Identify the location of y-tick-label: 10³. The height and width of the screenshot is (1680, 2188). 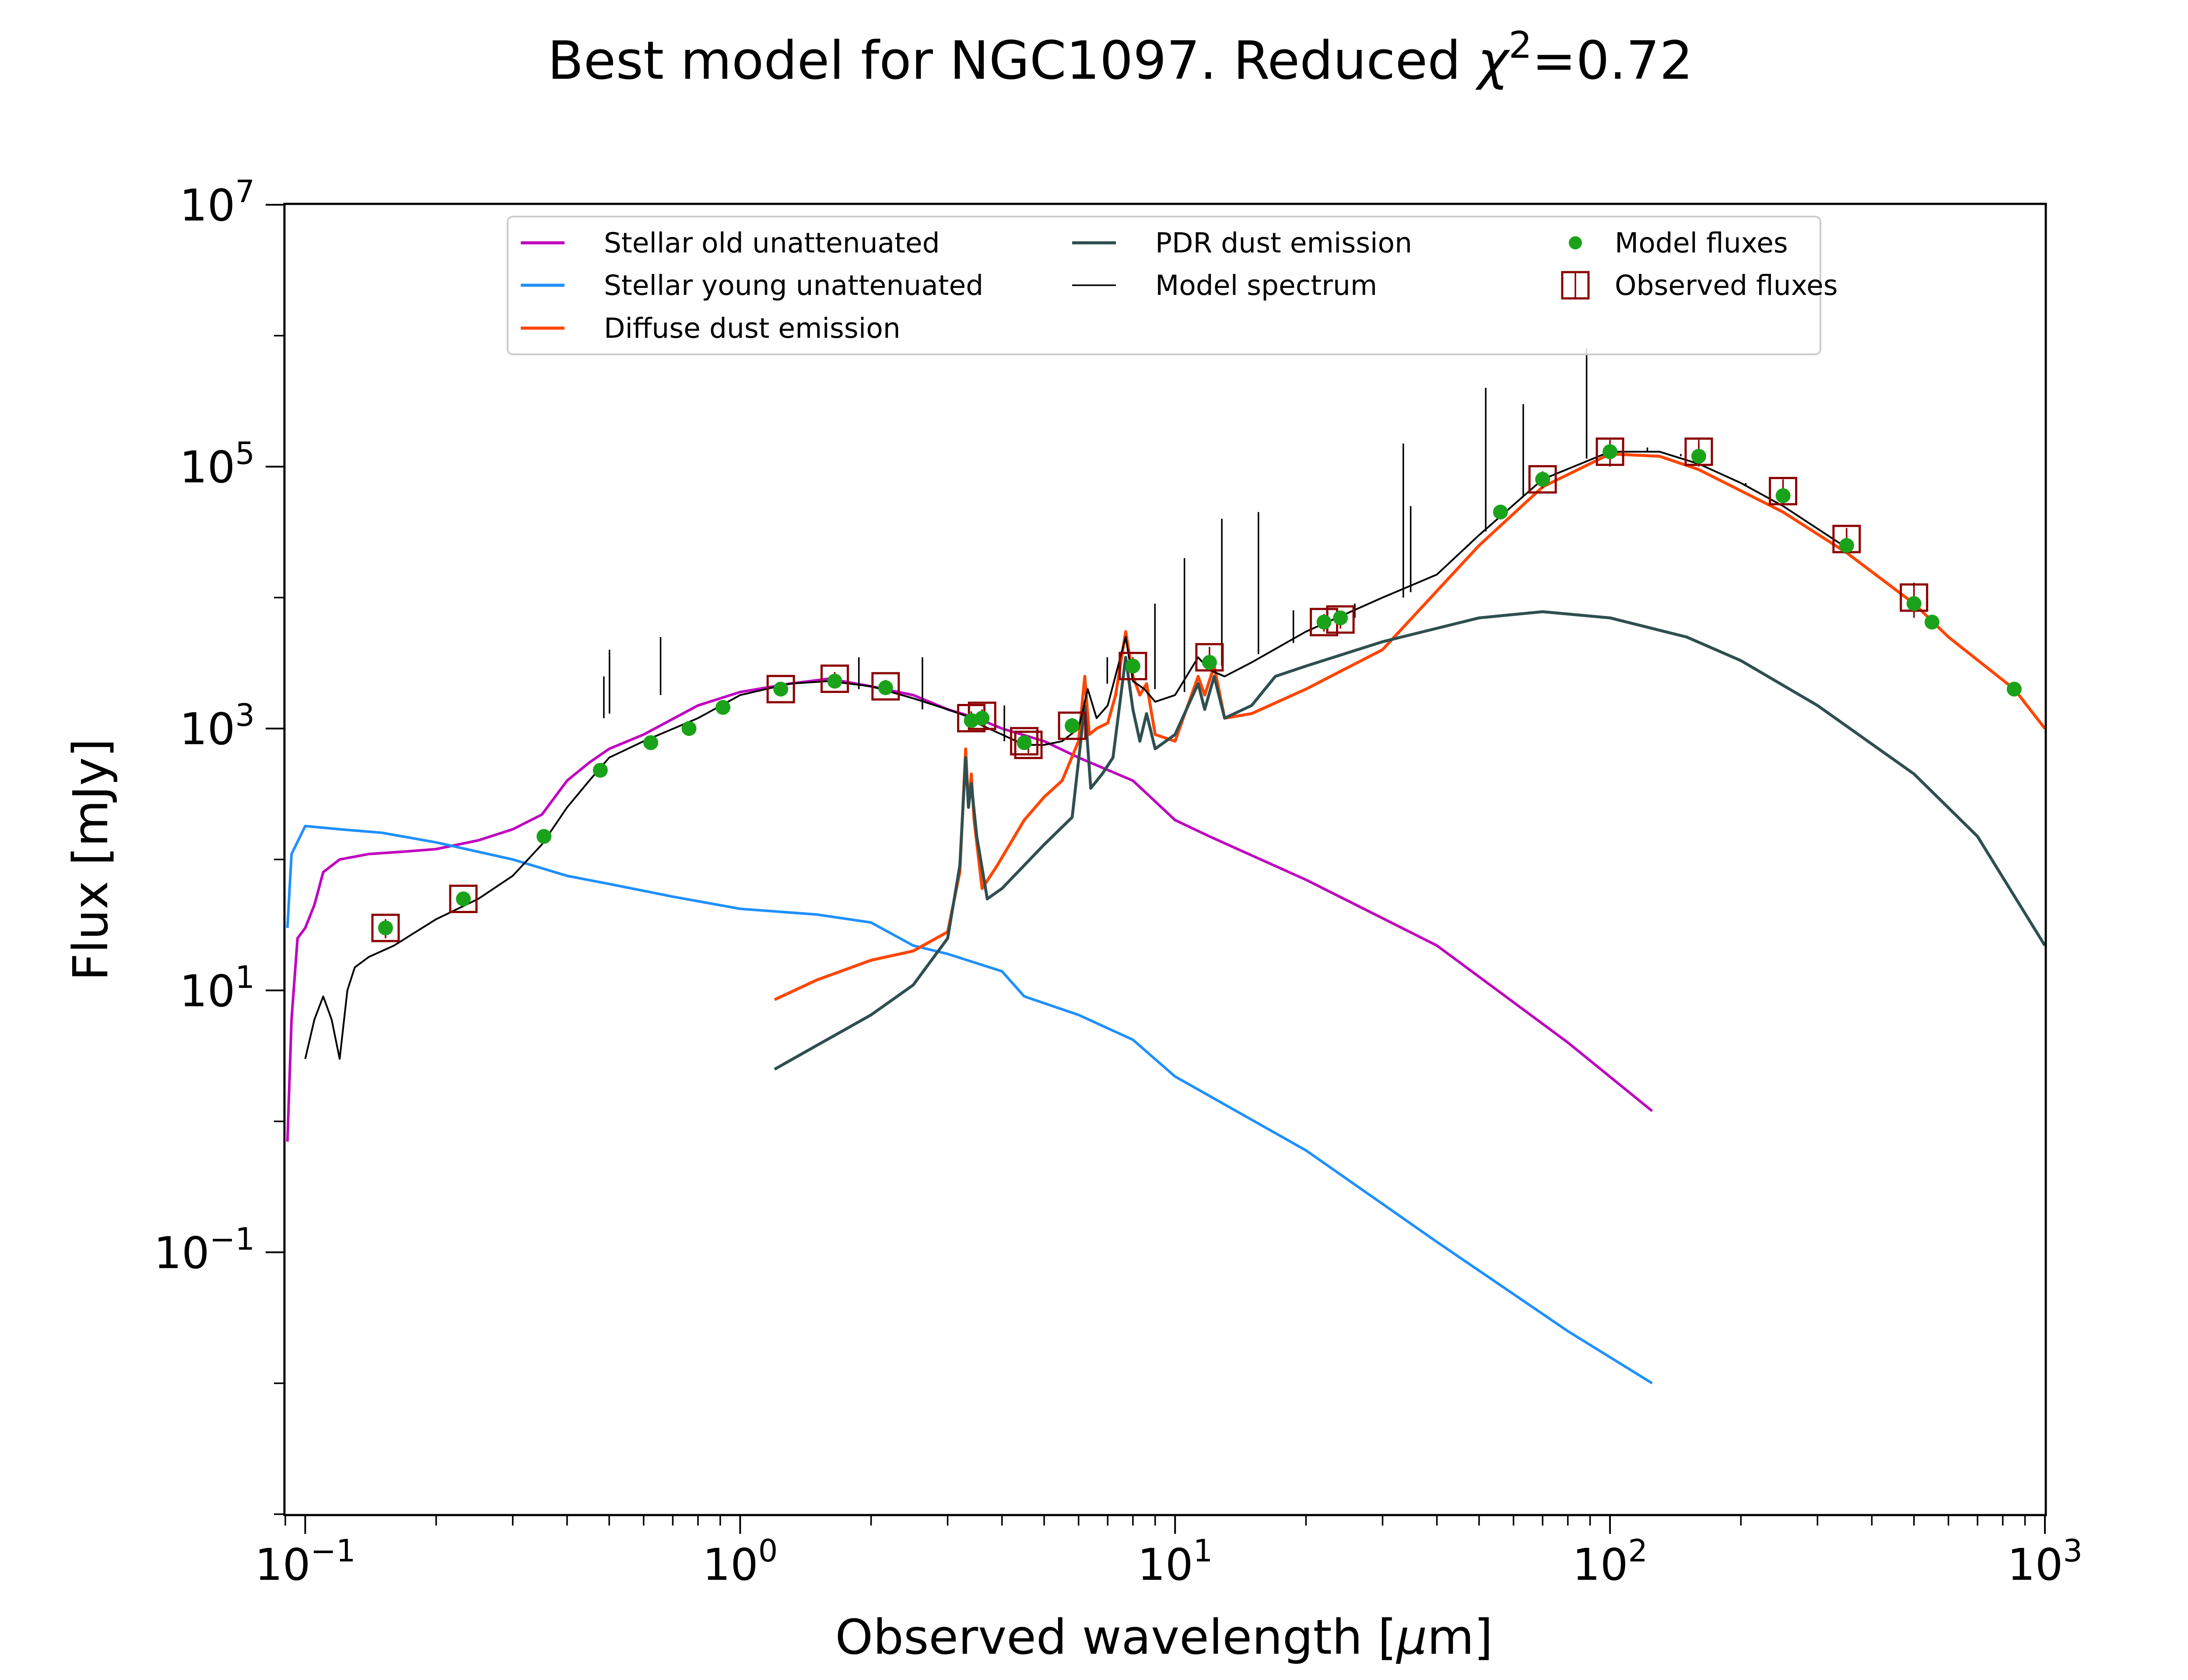
(217, 726).